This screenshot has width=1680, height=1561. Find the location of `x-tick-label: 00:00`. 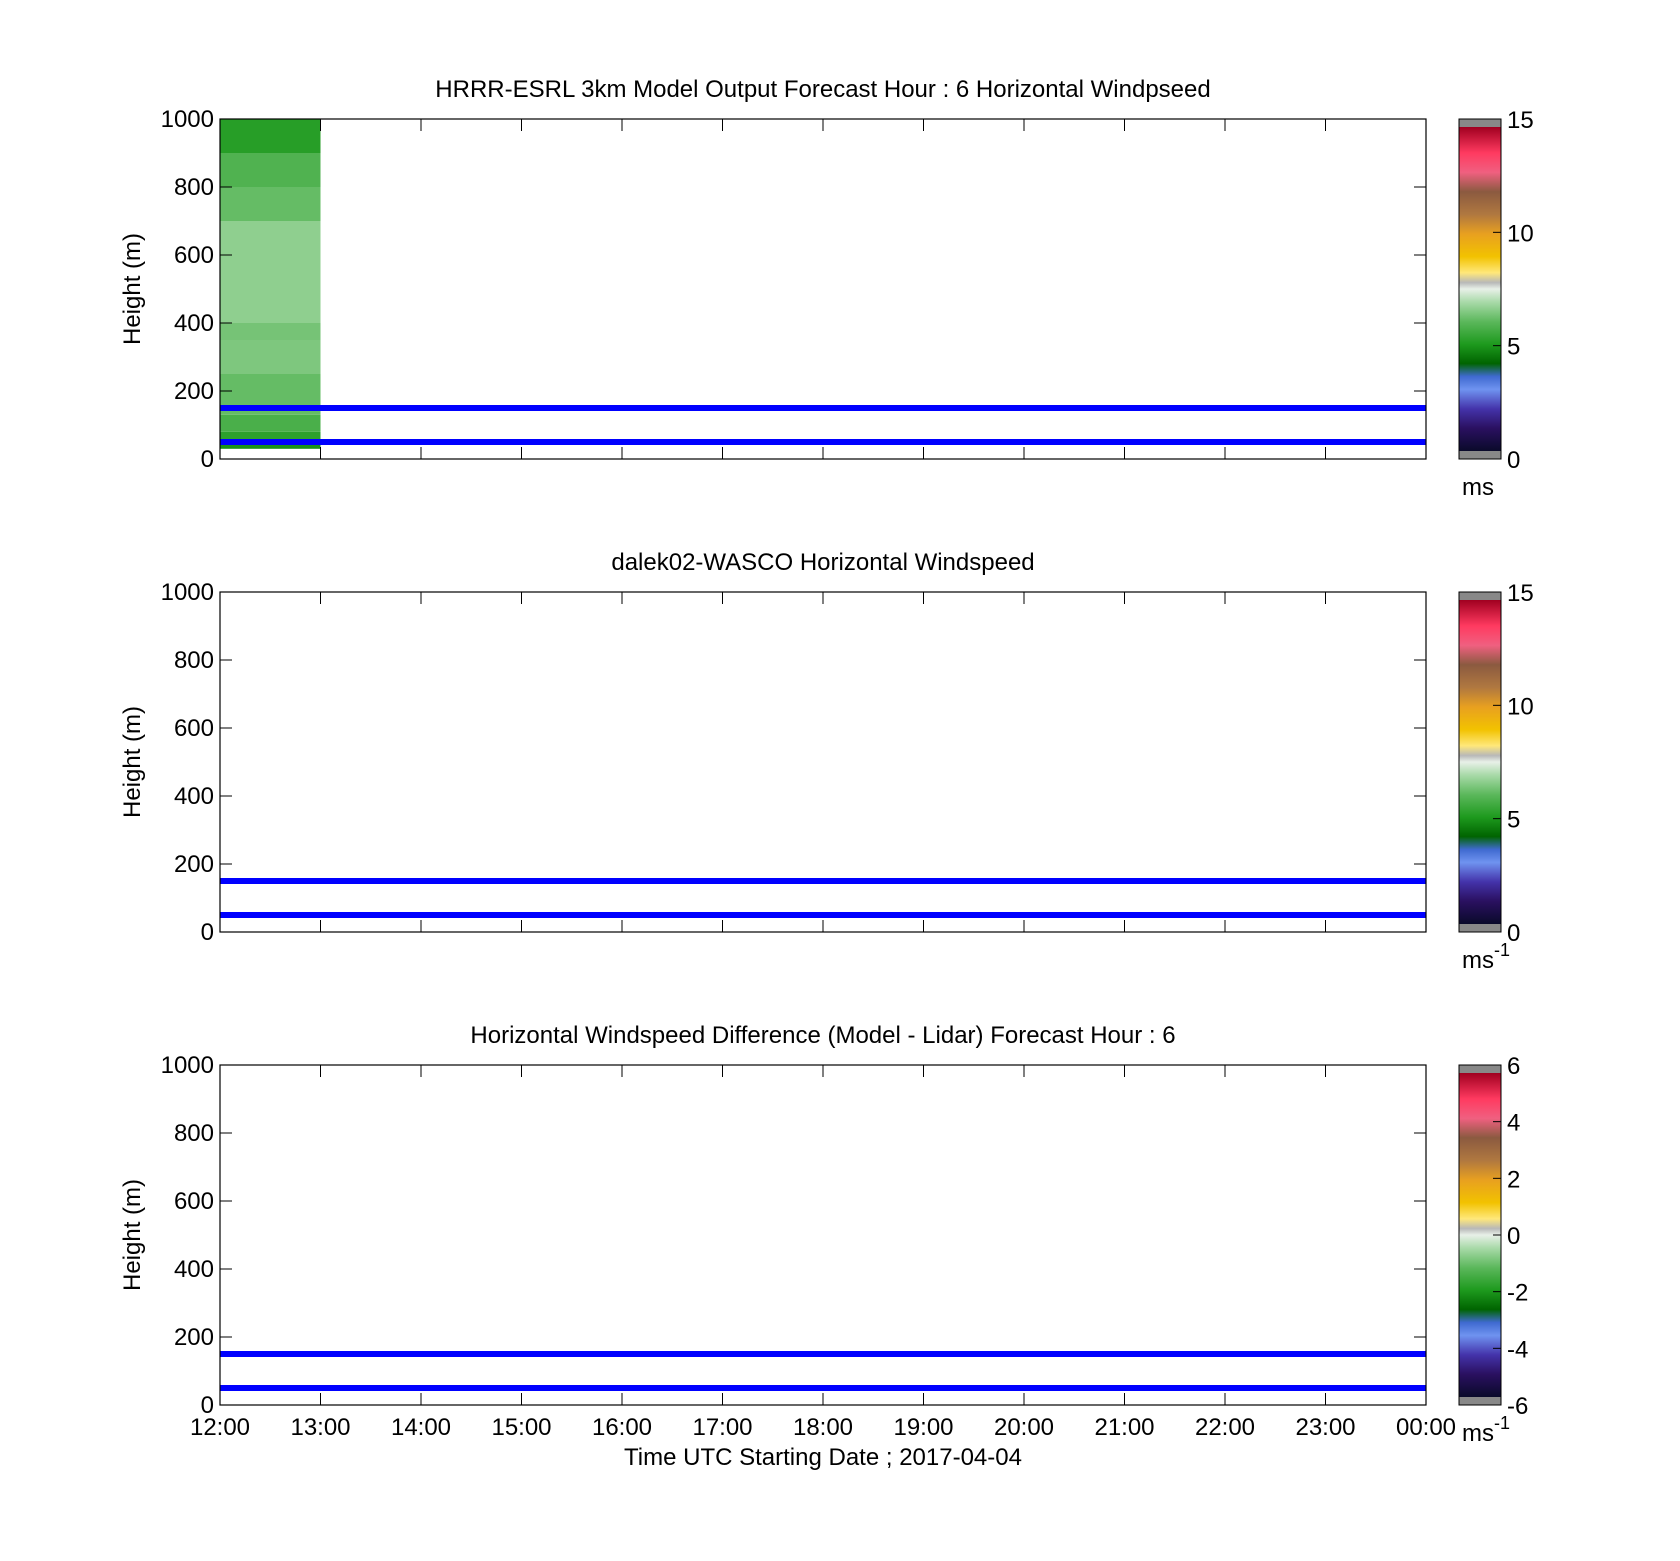

x-tick-label: 00:00 is located at coordinates (1426, 1427).